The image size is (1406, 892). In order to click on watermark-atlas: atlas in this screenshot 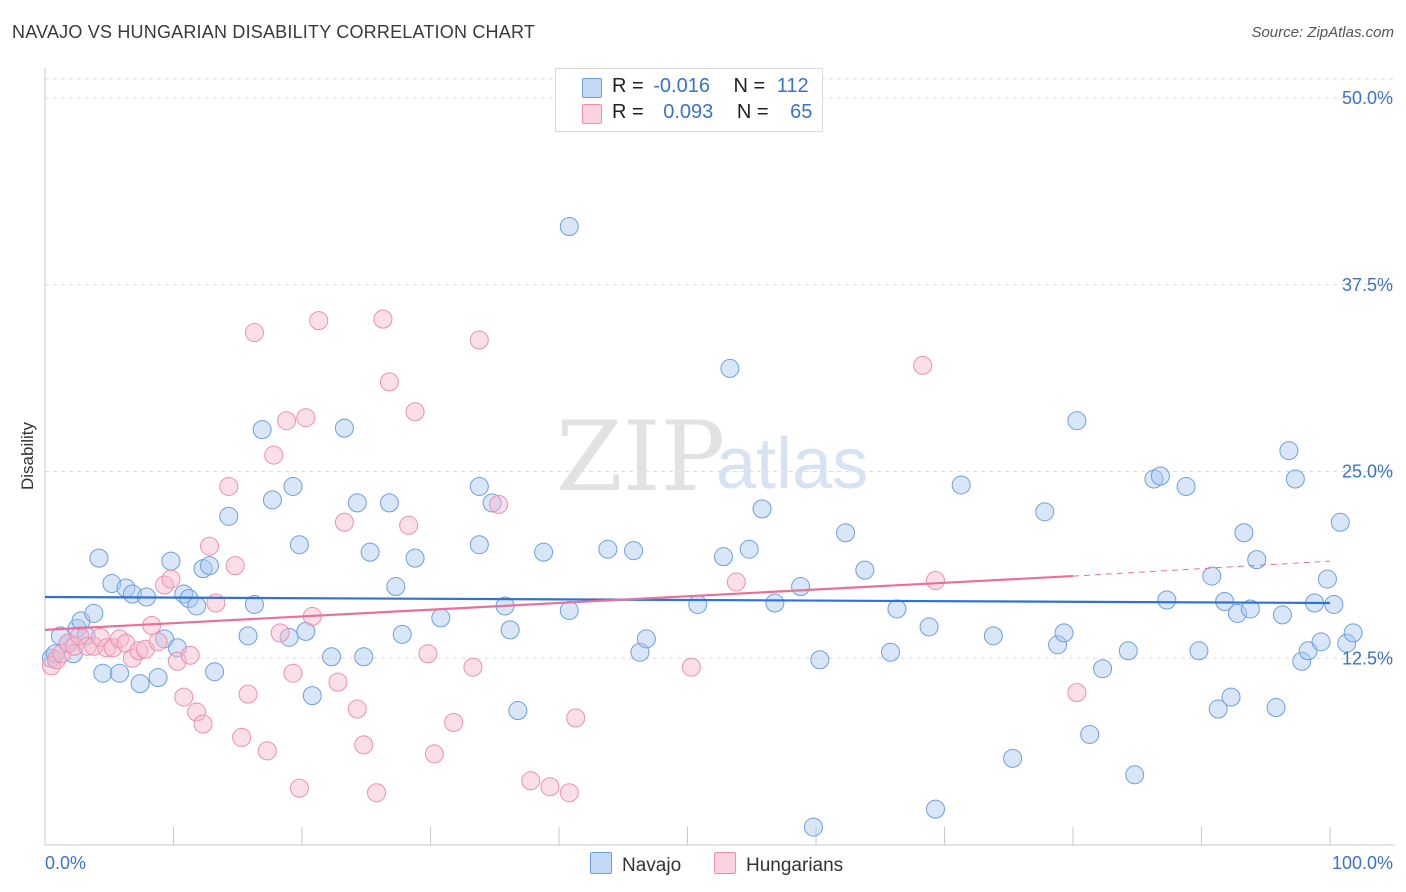, I will do `click(792, 464)`.